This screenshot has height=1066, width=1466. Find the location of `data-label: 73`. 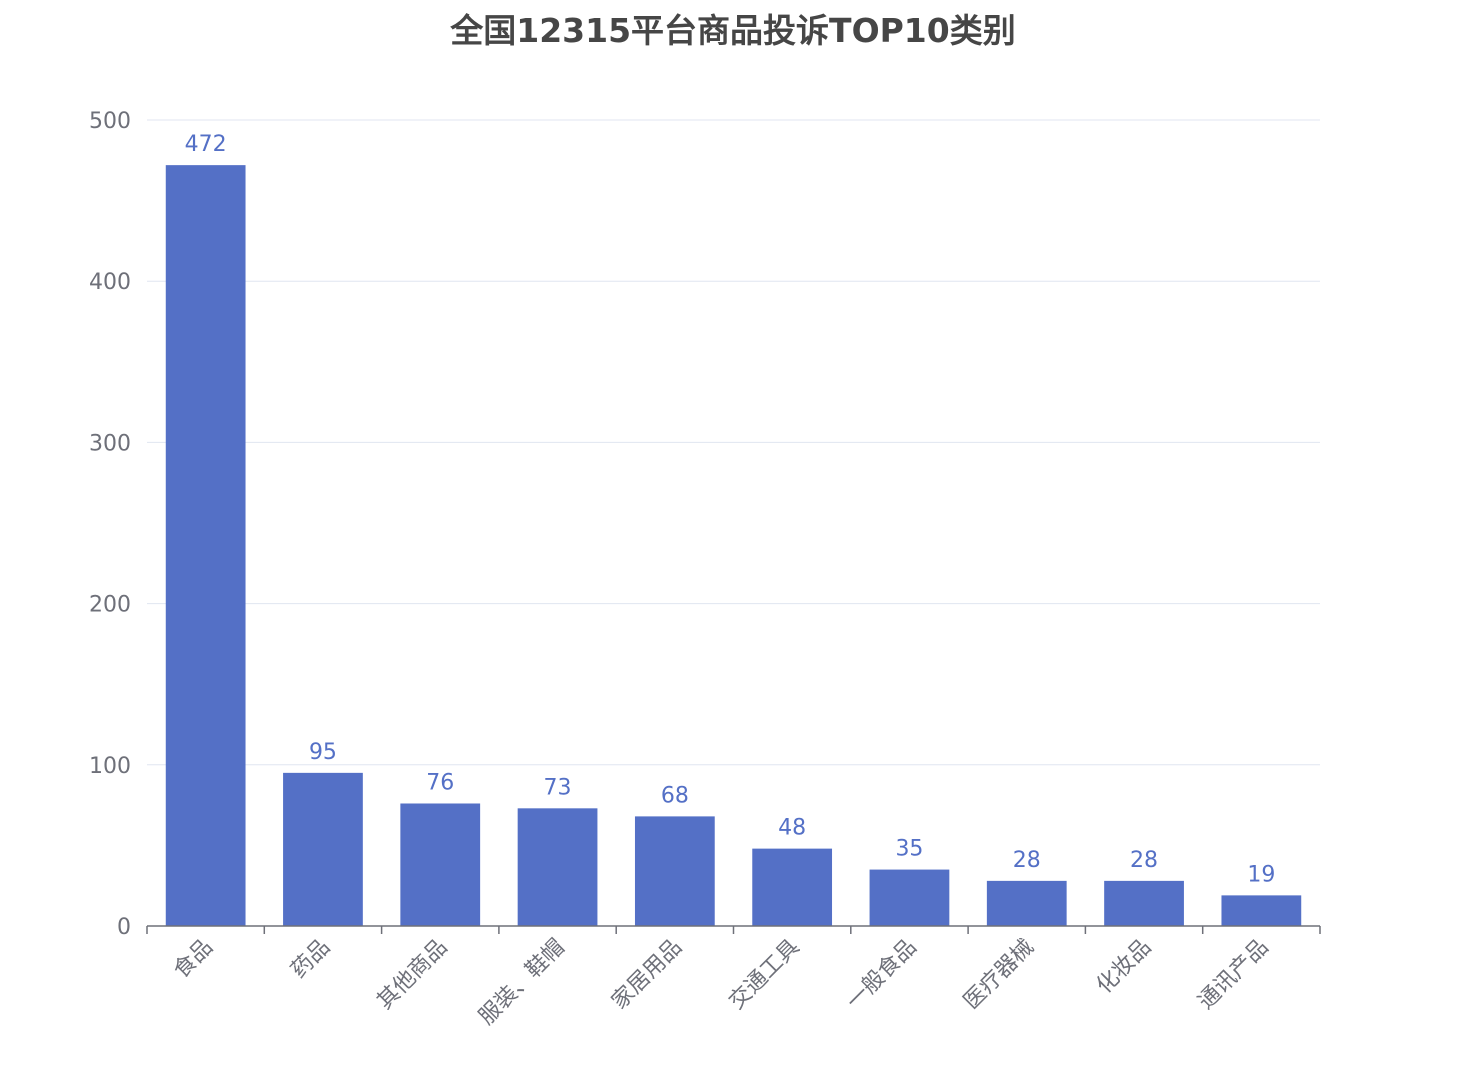

data-label: 73 is located at coordinates (558, 787).